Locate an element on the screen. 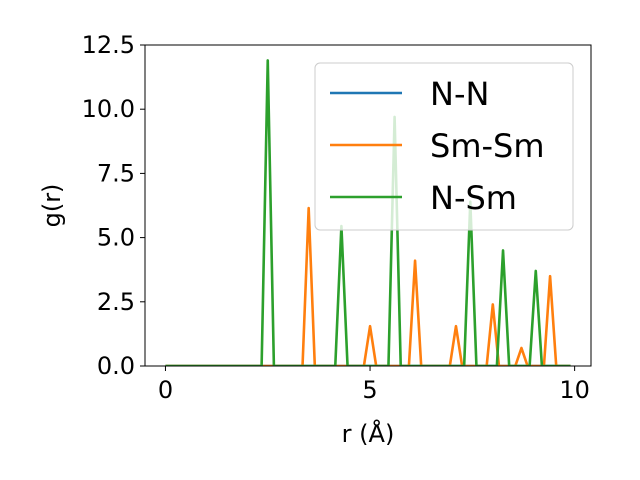  legend-label-n-sm: N-Sm is located at coordinates (473, 198).